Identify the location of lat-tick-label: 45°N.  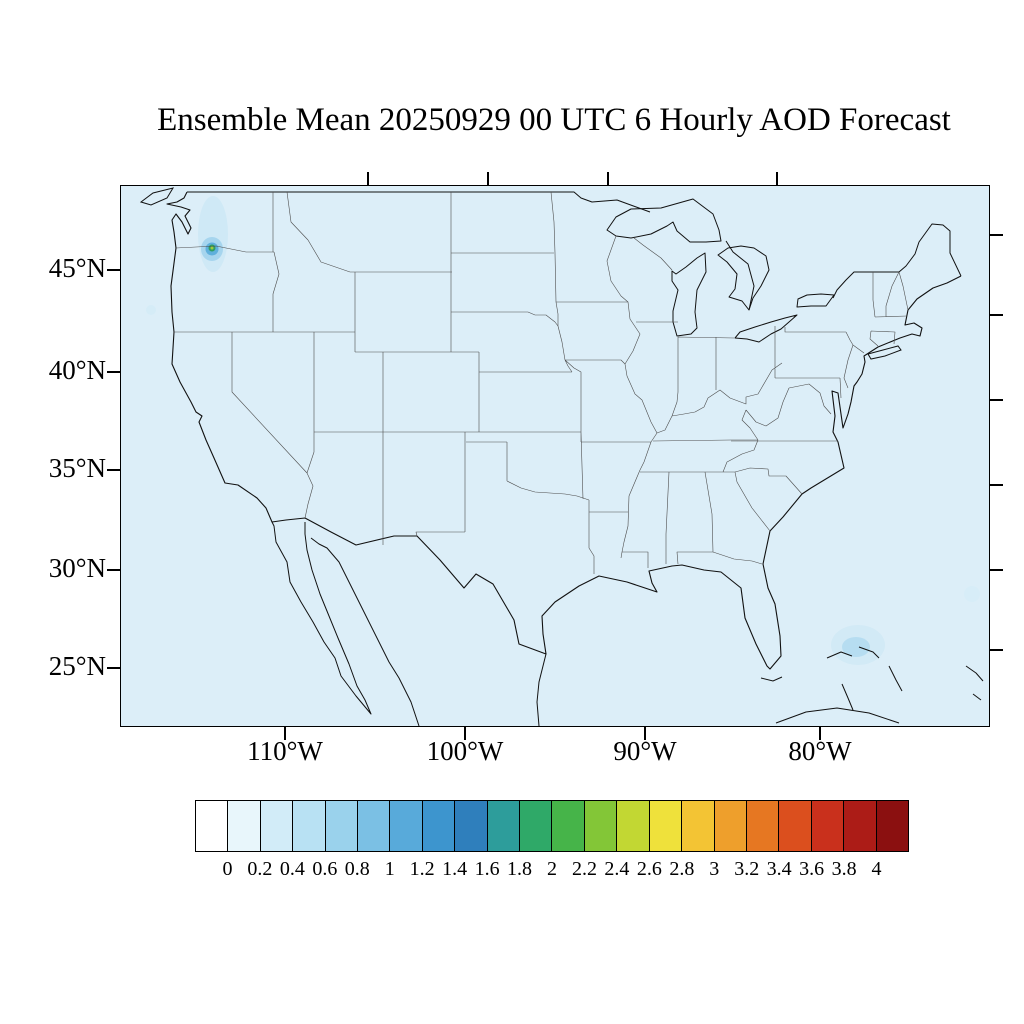
(77, 268).